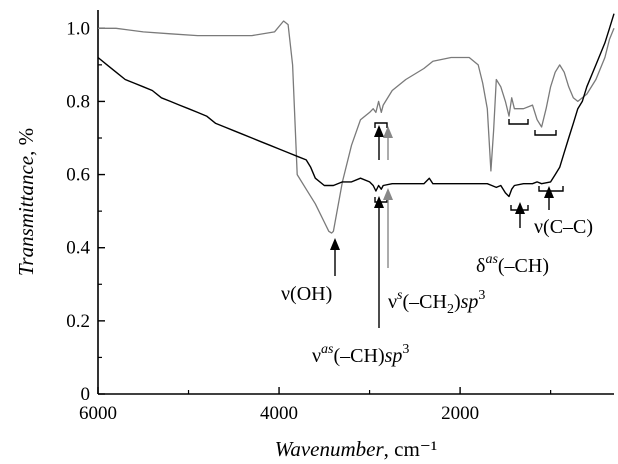  I want to click on arrow-heads, so click(442, 187).